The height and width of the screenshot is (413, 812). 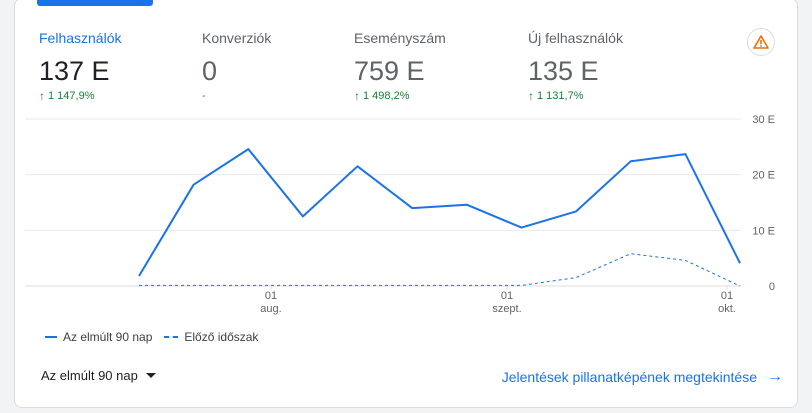 I want to click on x-tick-month: okt., so click(x=727, y=309).